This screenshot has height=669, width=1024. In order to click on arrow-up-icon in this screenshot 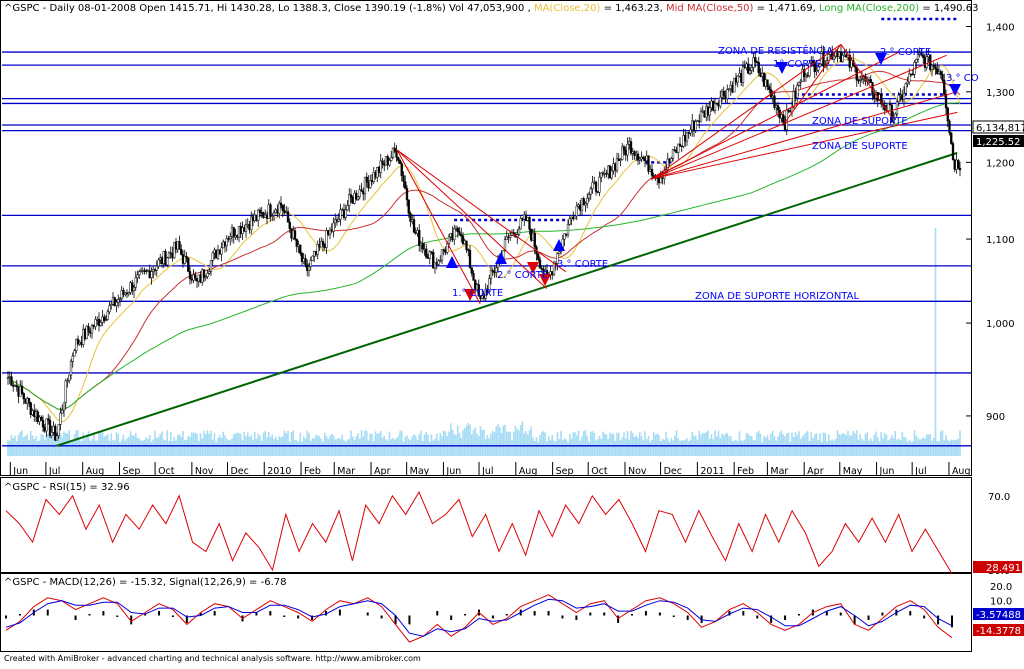, I will do `click(452, 262)`.